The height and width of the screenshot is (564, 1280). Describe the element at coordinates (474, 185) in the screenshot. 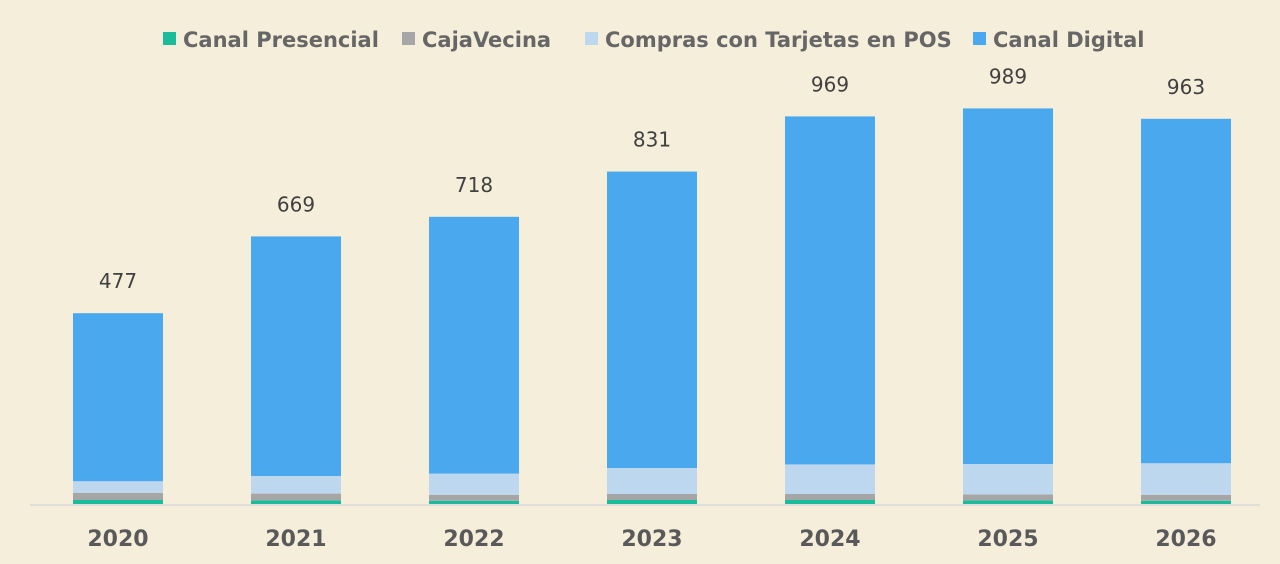

I see `total-label-2022: 718` at that location.